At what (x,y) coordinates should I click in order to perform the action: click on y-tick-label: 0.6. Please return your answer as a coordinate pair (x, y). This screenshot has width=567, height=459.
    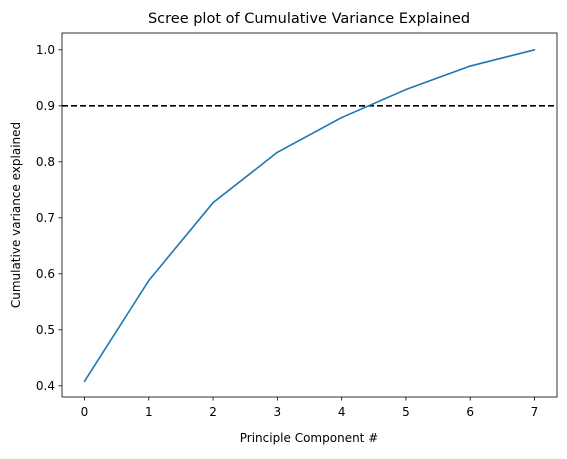
    Looking at the image, I should click on (45, 274).